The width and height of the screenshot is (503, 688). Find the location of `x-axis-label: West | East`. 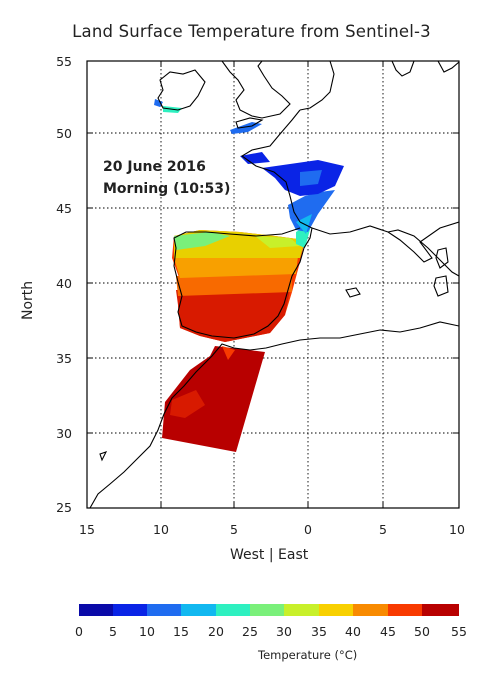

x-axis-label: West | East is located at coordinates (269, 555).